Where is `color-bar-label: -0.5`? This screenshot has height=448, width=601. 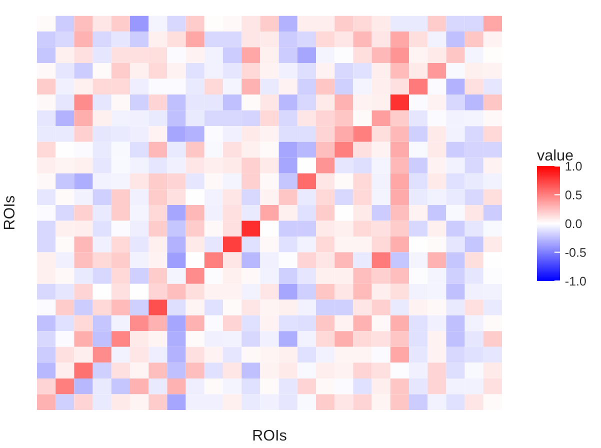
color-bar-label: -0.5 is located at coordinates (575, 252).